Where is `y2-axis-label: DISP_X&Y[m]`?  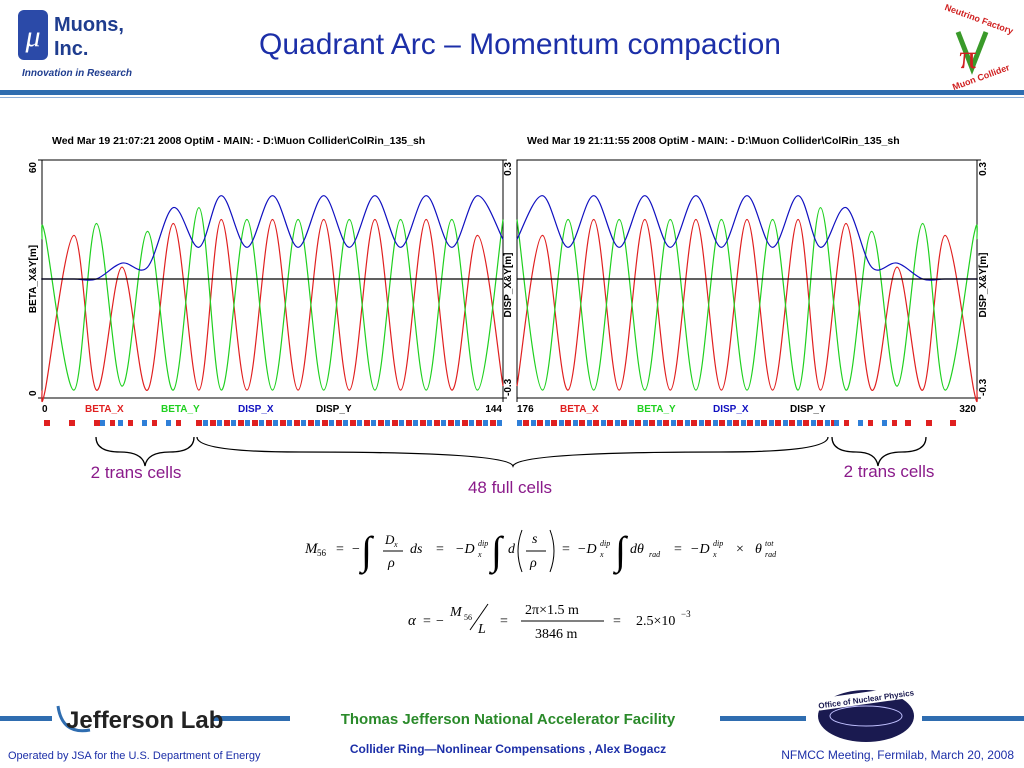
y2-axis-label: DISP_X&Y[m] is located at coordinates (508, 284).